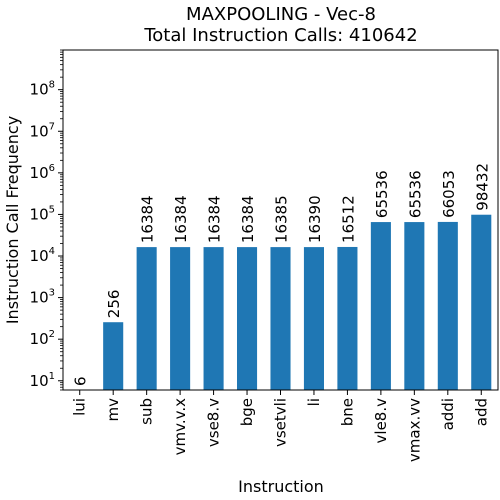 The height and width of the screenshot is (500, 500). Describe the element at coordinates (280, 35) in the screenshot. I see `chart-subtitle: Total Instruction Calls: 410642` at that location.